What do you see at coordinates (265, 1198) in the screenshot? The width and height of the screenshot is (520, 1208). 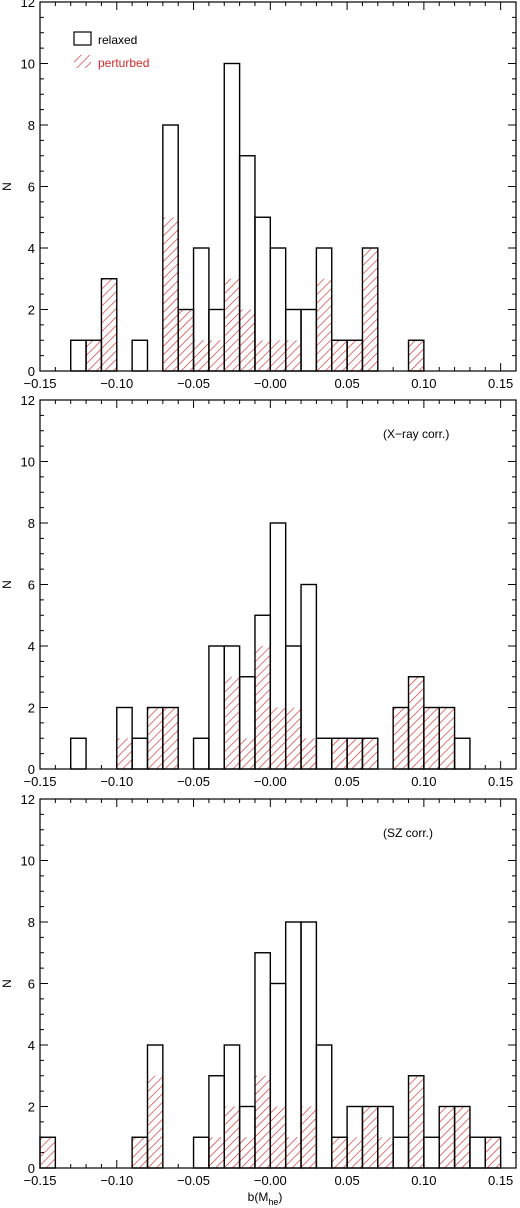 I see `x-axis-title: b(Mhe)` at bounding box center [265, 1198].